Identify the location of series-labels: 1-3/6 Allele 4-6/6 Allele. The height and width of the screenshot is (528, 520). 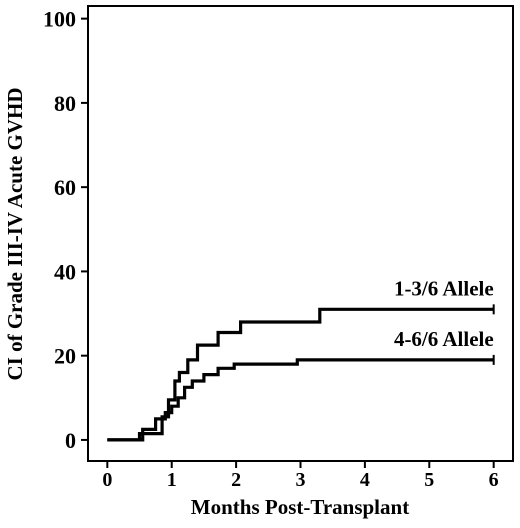
(444, 313).